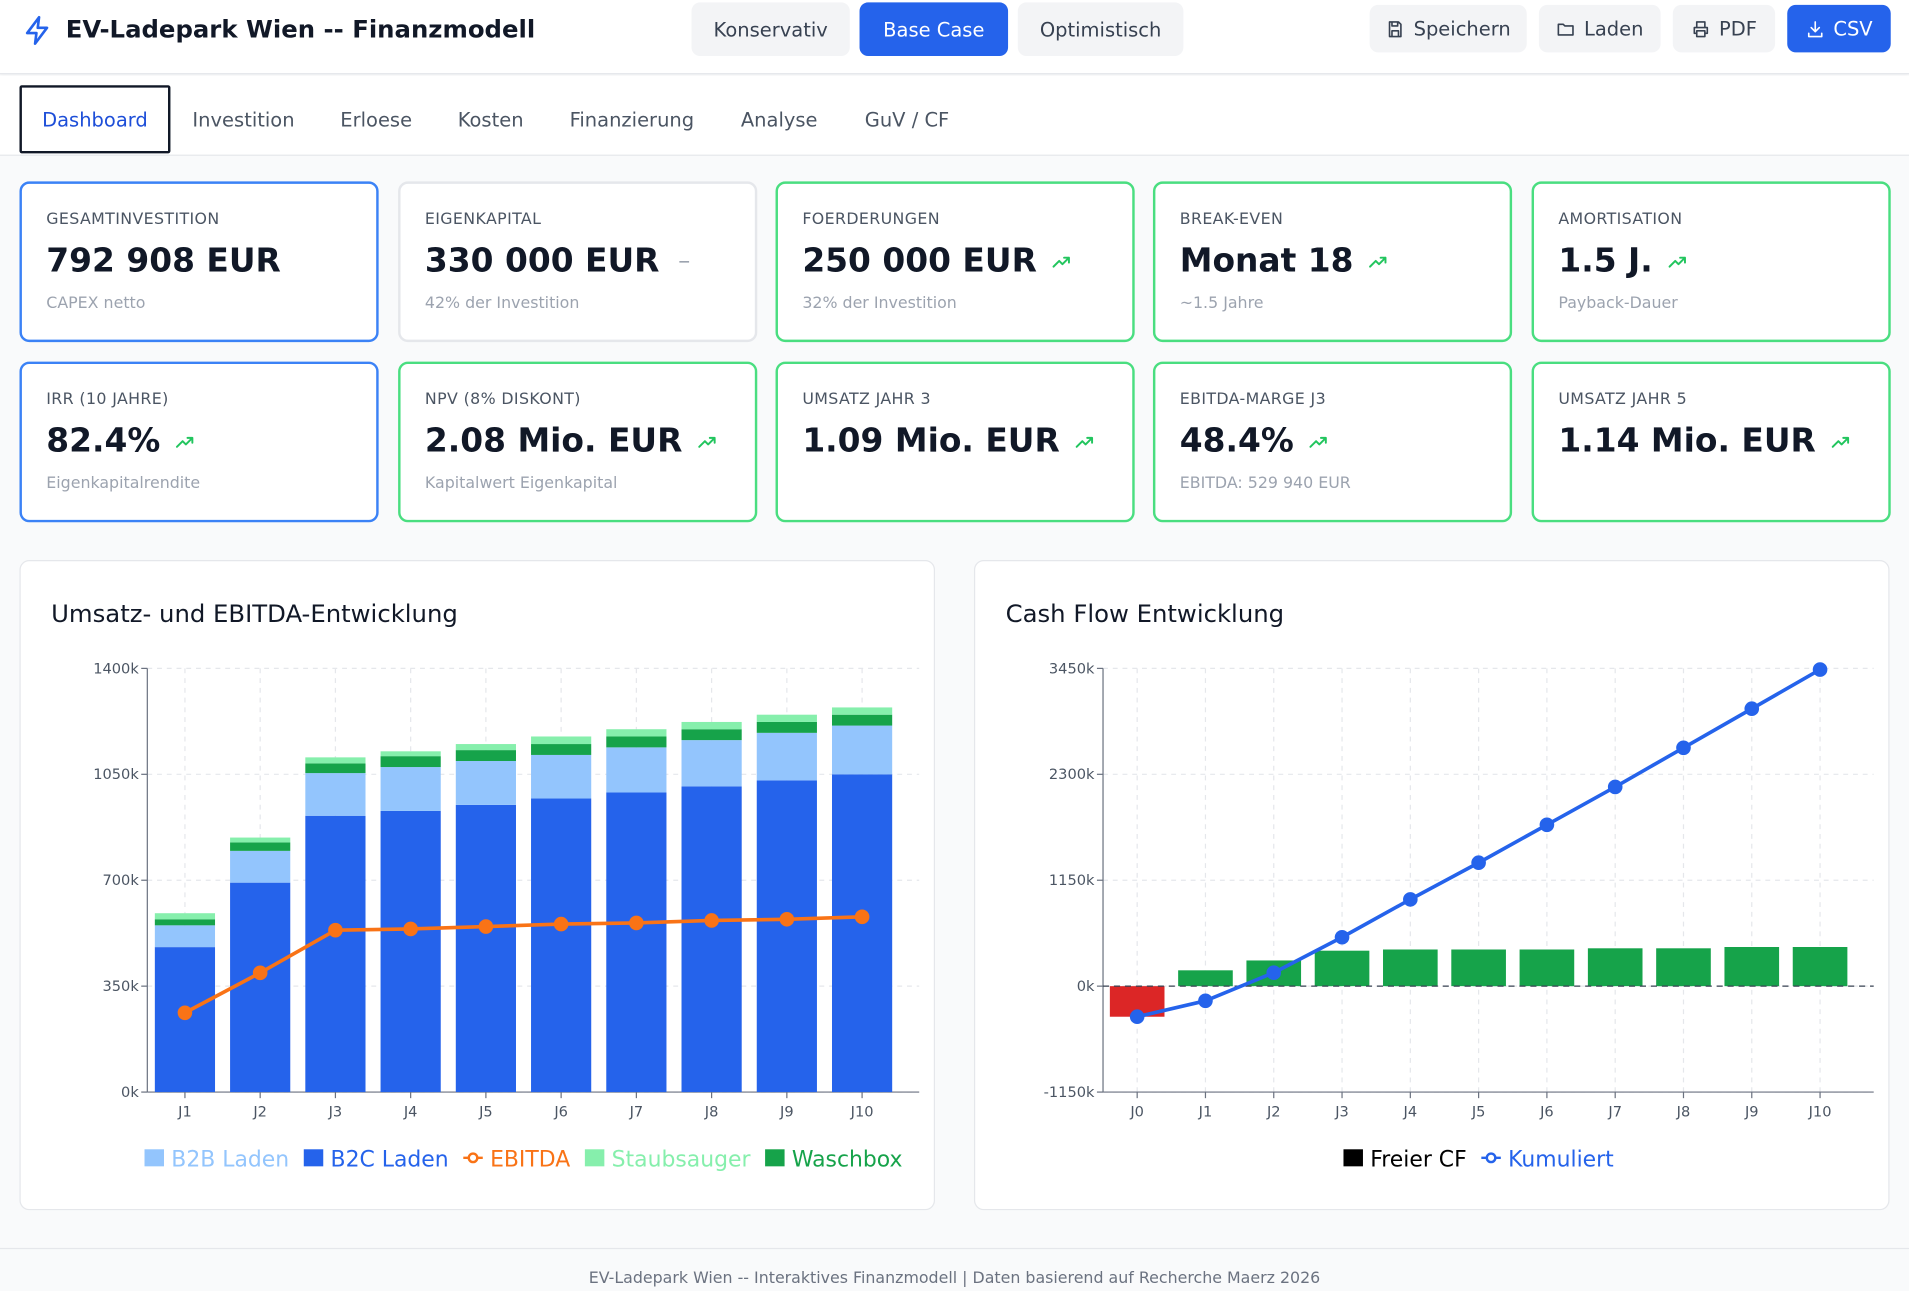 This screenshot has height=1291, width=1909. What do you see at coordinates (560, 1111) in the screenshot?
I see `x-tick-label: J6` at bounding box center [560, 1111].